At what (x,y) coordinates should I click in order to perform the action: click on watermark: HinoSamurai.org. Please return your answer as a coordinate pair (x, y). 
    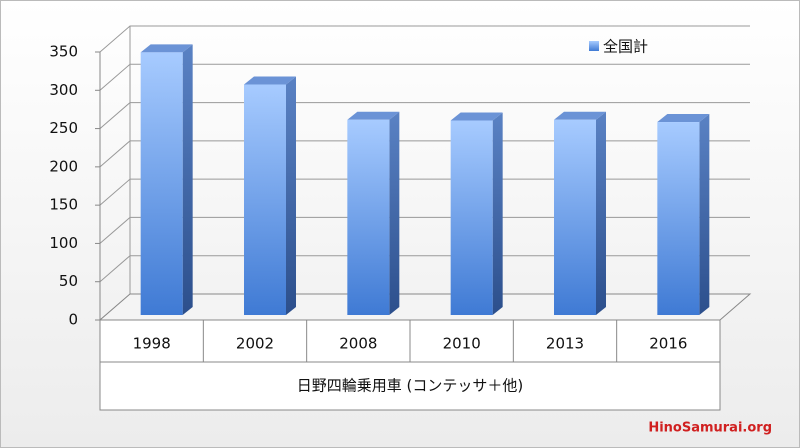
    Looking at the image, I should click on (710, 428).